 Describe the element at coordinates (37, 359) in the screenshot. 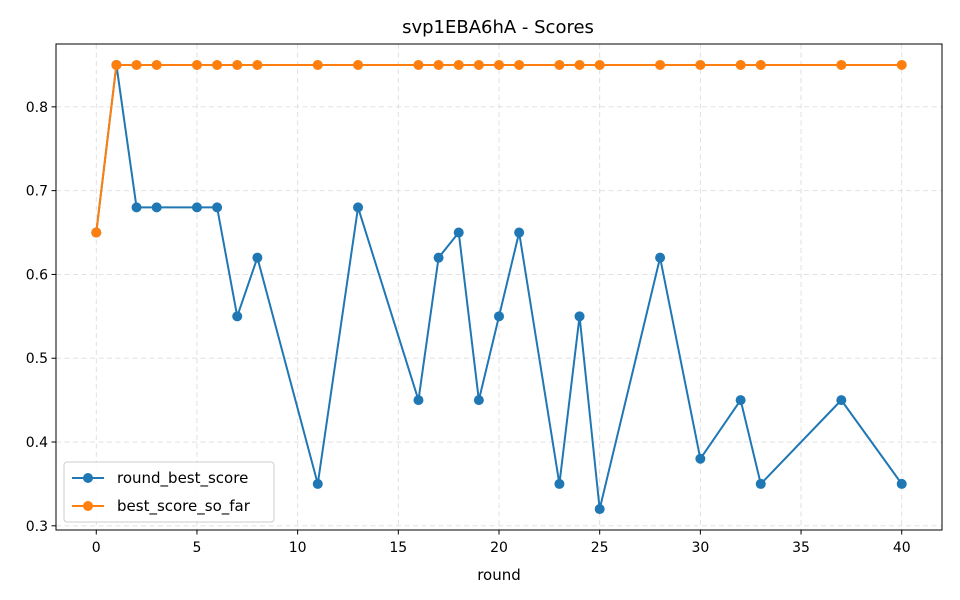

I see `y-tick-label: 0.5` at that location.